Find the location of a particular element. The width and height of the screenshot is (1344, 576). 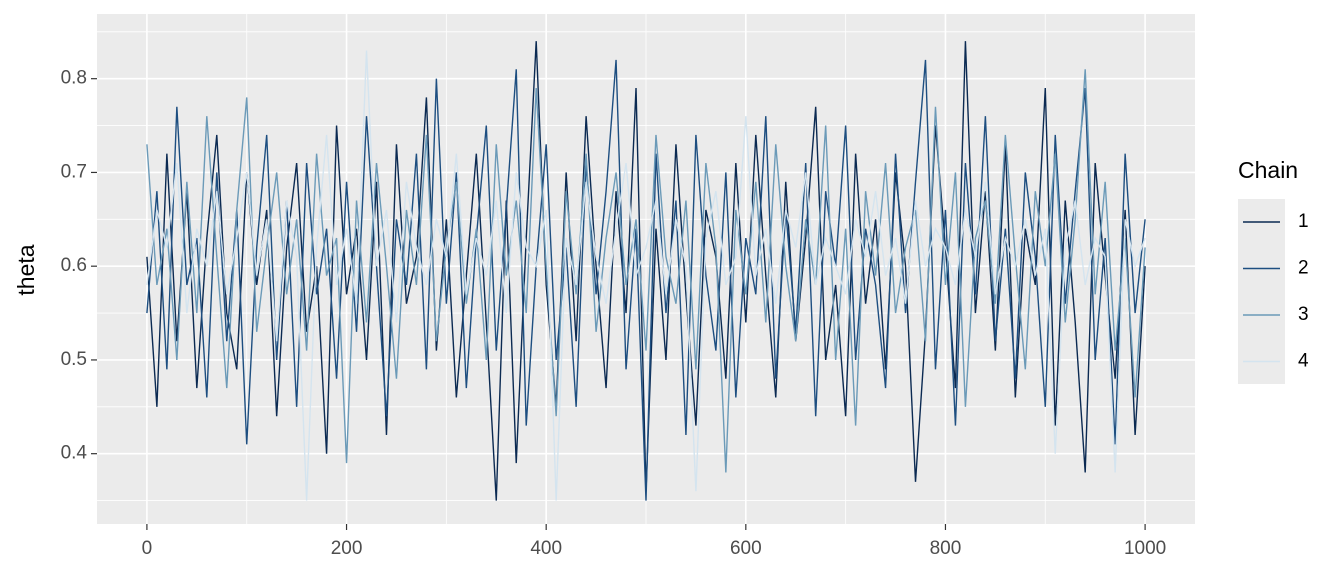

legend-key-bg is located at coordinates (1261, 291).